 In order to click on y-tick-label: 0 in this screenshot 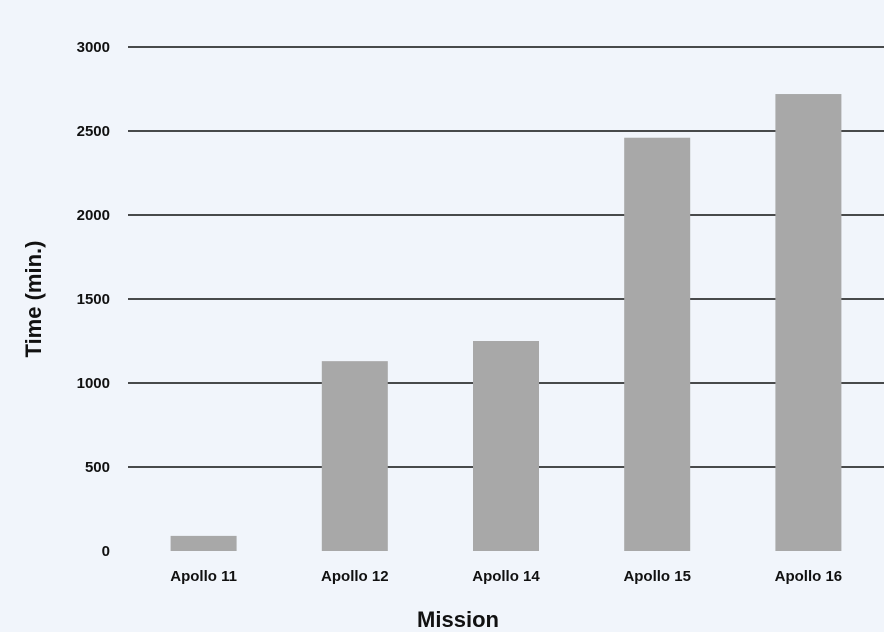, I will do `click(106, 551)`.